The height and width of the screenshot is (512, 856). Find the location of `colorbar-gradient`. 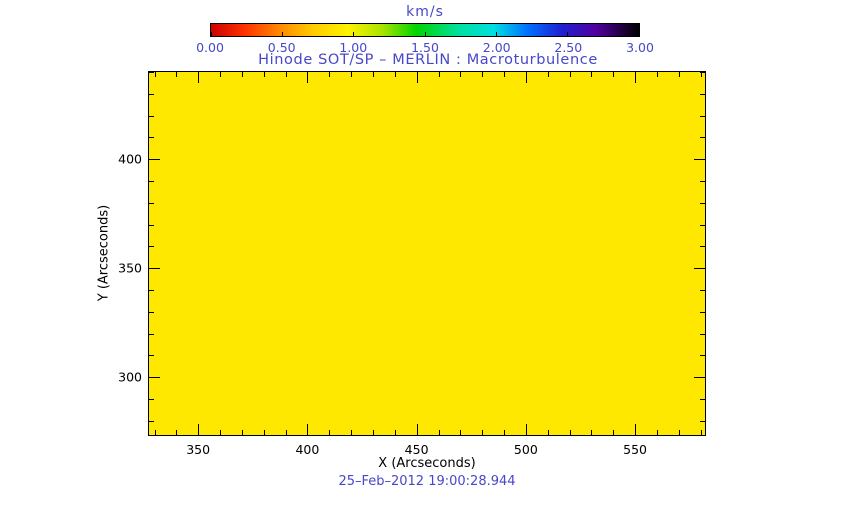

colorbar-gradient is located at coordinates (425, 30).